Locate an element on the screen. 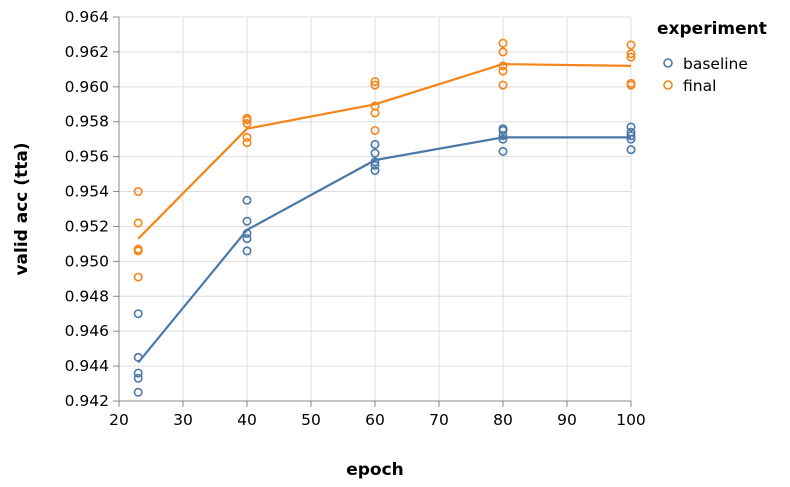  legend-label-baseline: baseline is located at coordinates (715, 64).